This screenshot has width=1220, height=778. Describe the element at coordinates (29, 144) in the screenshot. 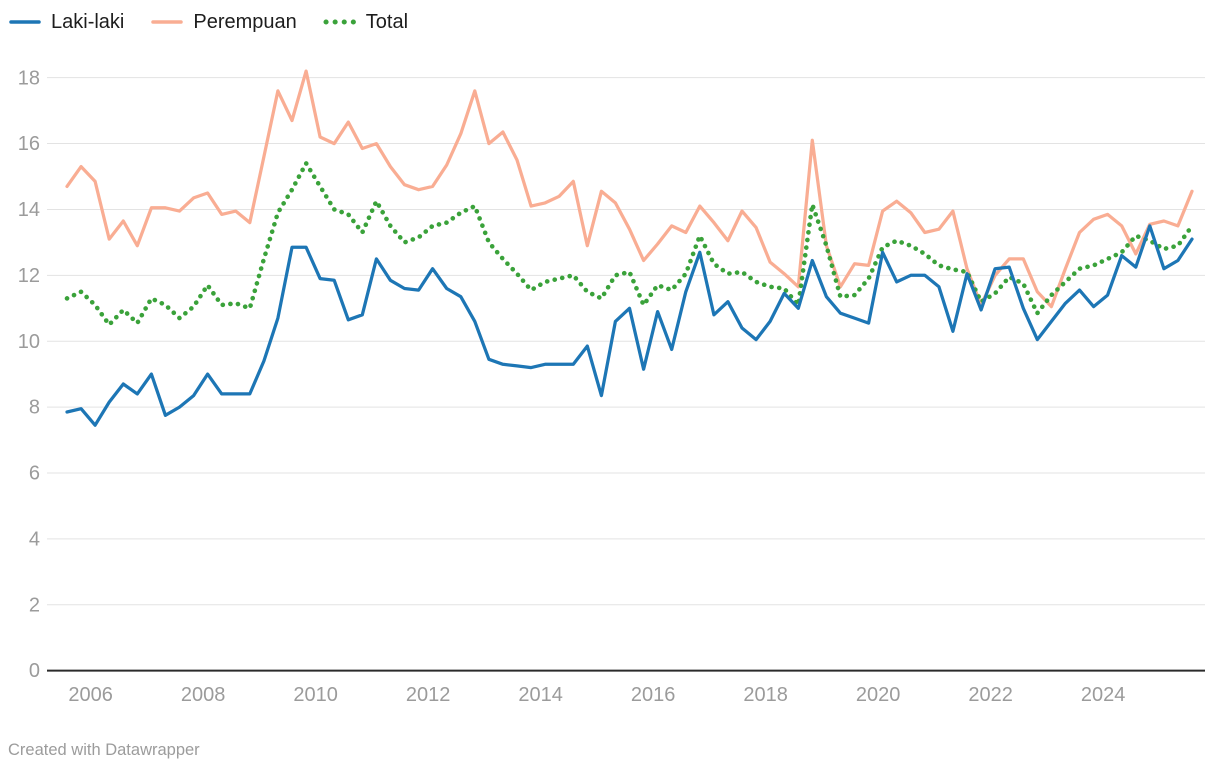

I see `y-tick-label: 16` at that location.